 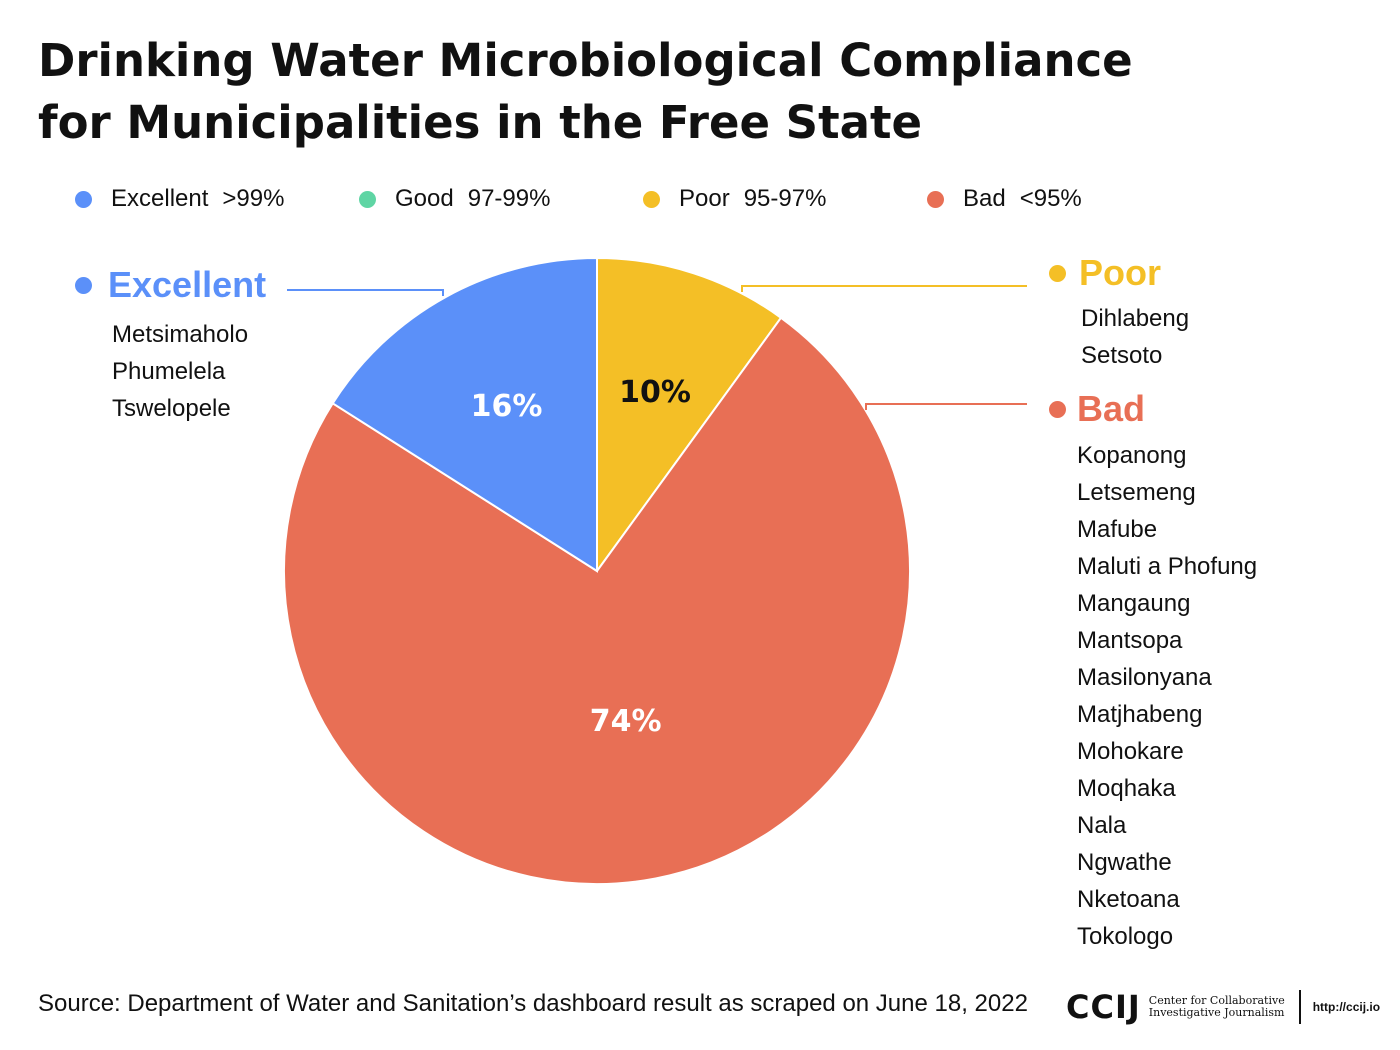 What do you see at coordinates (424, 198) in the screenshot?
I see `legend-label-good: Good` at bounding box center [424, 198].